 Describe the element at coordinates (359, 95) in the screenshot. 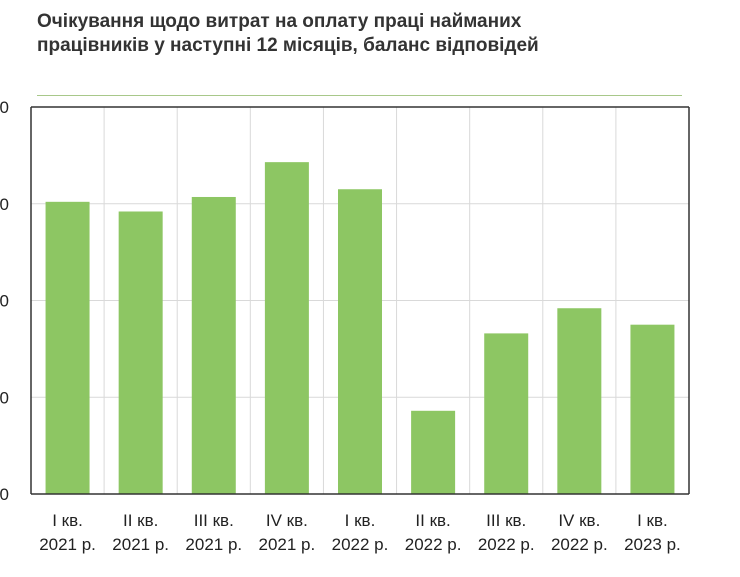

I see `title-divider` at that location.